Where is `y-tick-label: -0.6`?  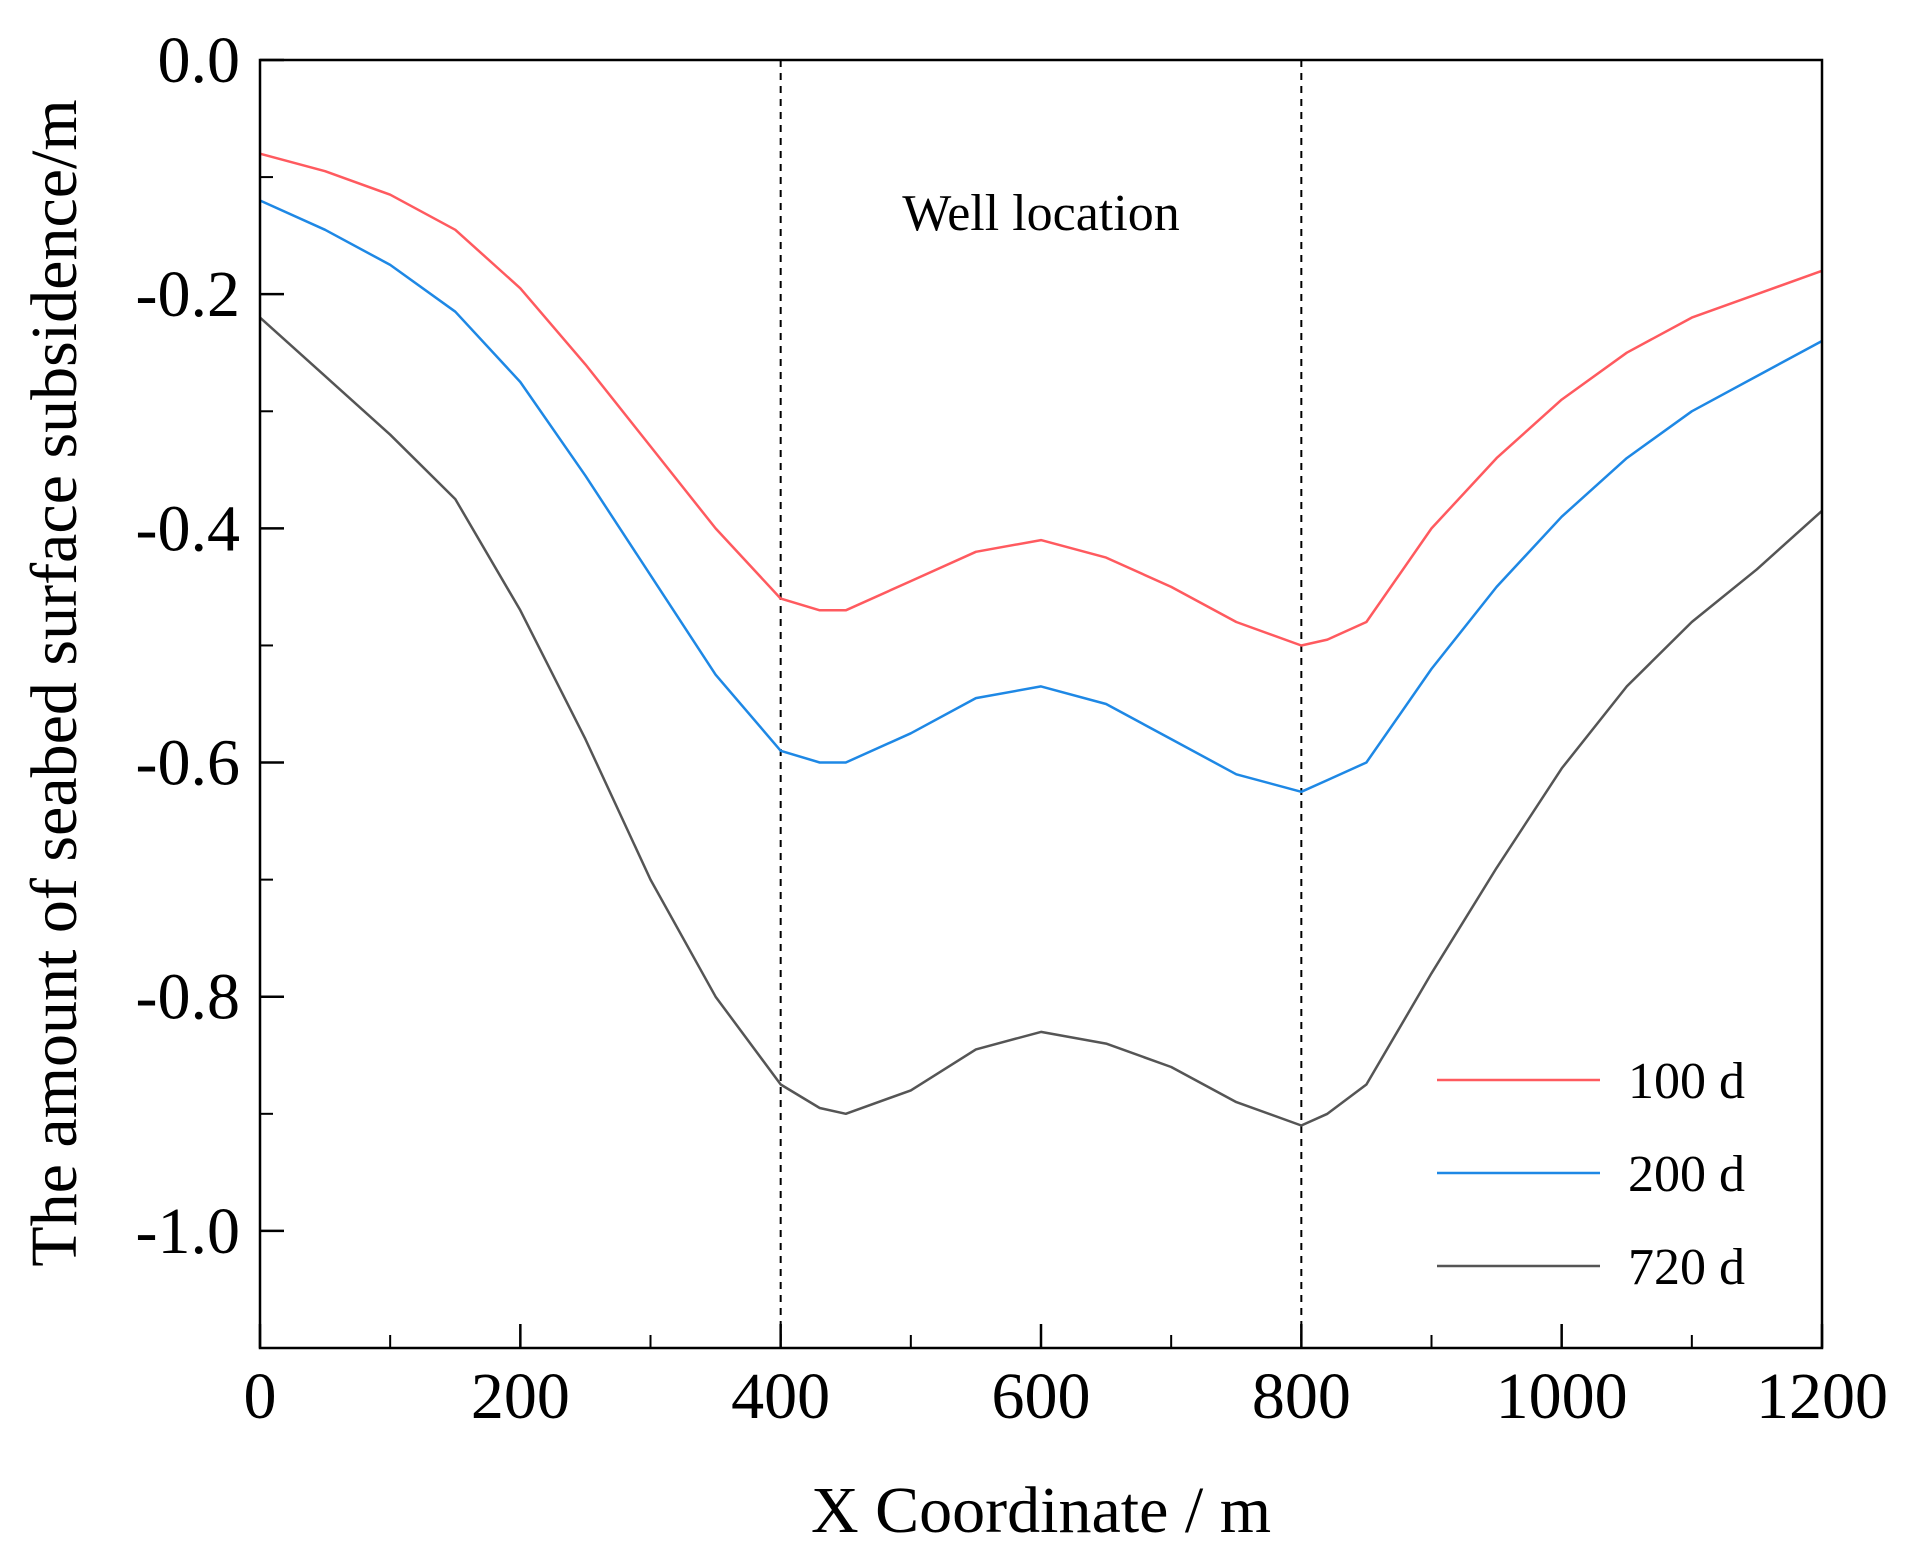 y-tick-label: -0.6 is located at coordinates (188, 763).